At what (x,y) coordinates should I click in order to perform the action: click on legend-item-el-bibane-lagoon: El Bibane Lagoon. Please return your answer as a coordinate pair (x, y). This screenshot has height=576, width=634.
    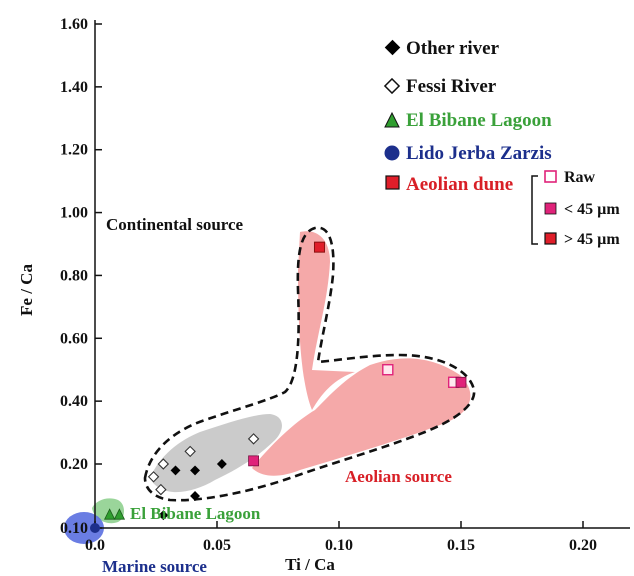
    Looking at the image, I should click on (468, 120).